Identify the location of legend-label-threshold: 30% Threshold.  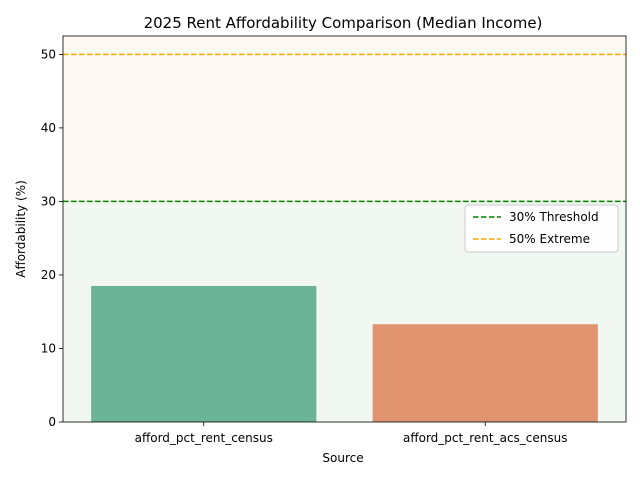
(554, 217).